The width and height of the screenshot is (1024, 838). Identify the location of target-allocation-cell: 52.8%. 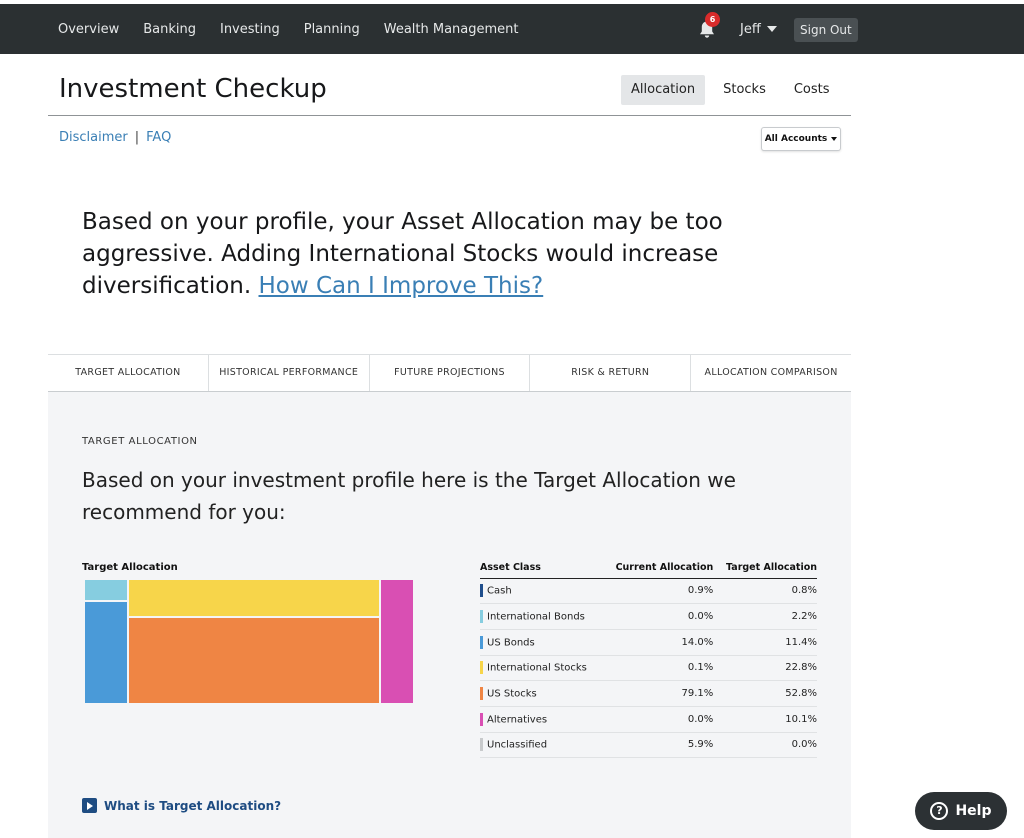
(765, 693).